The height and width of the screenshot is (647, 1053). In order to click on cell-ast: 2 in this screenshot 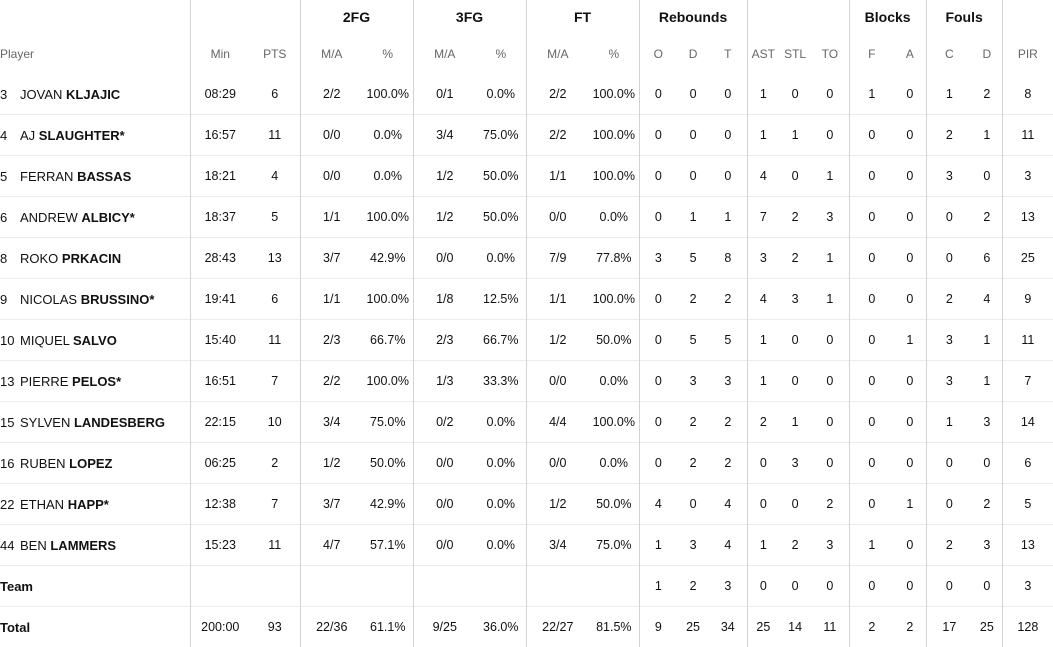, I will do `click(763, 422)`.